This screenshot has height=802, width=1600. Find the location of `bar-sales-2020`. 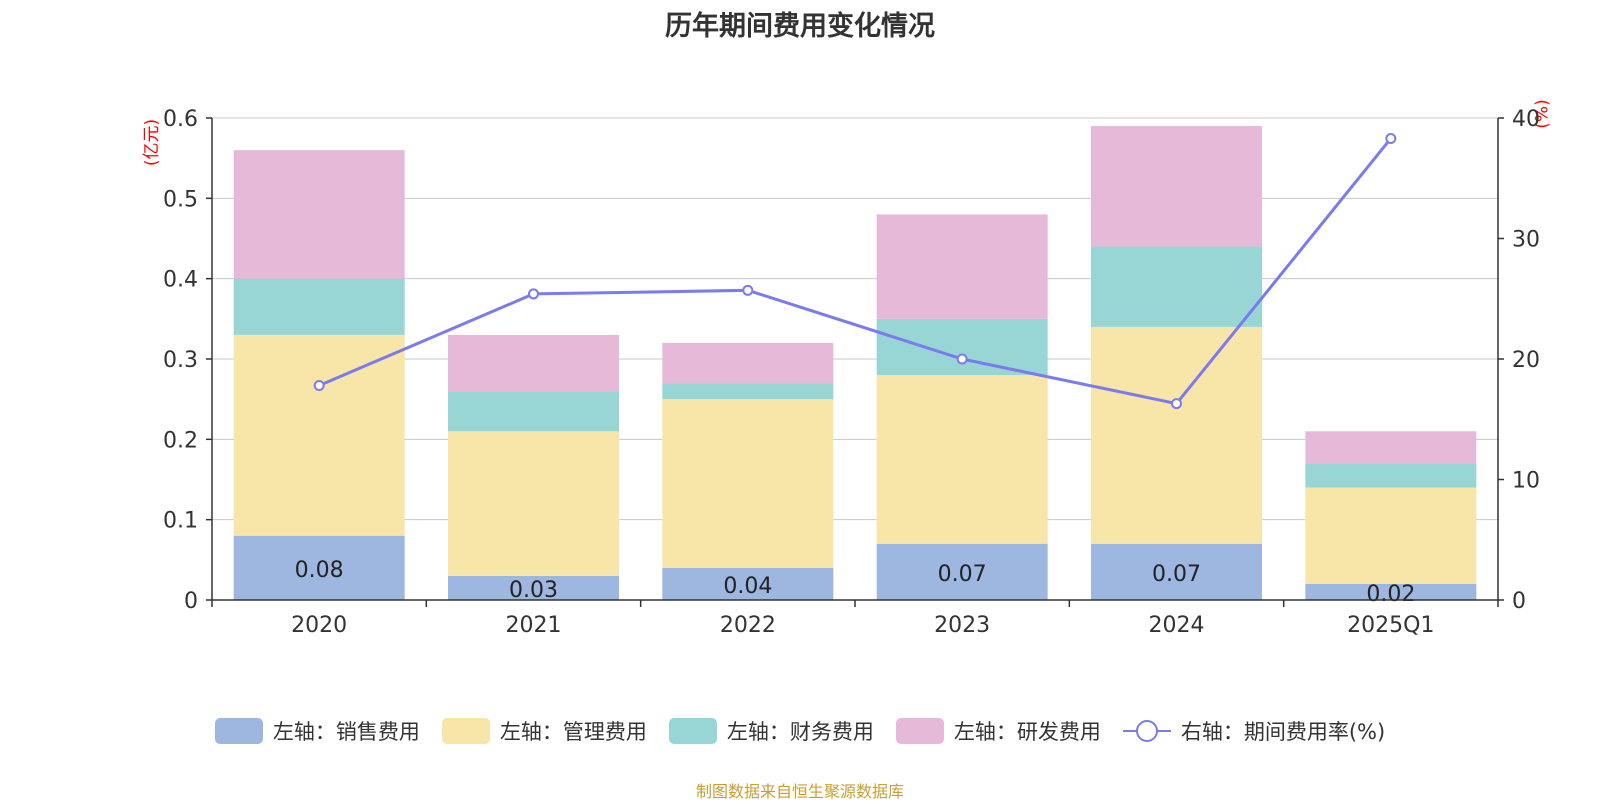

bar-sales-2020 is located at coordinates (319, 567).